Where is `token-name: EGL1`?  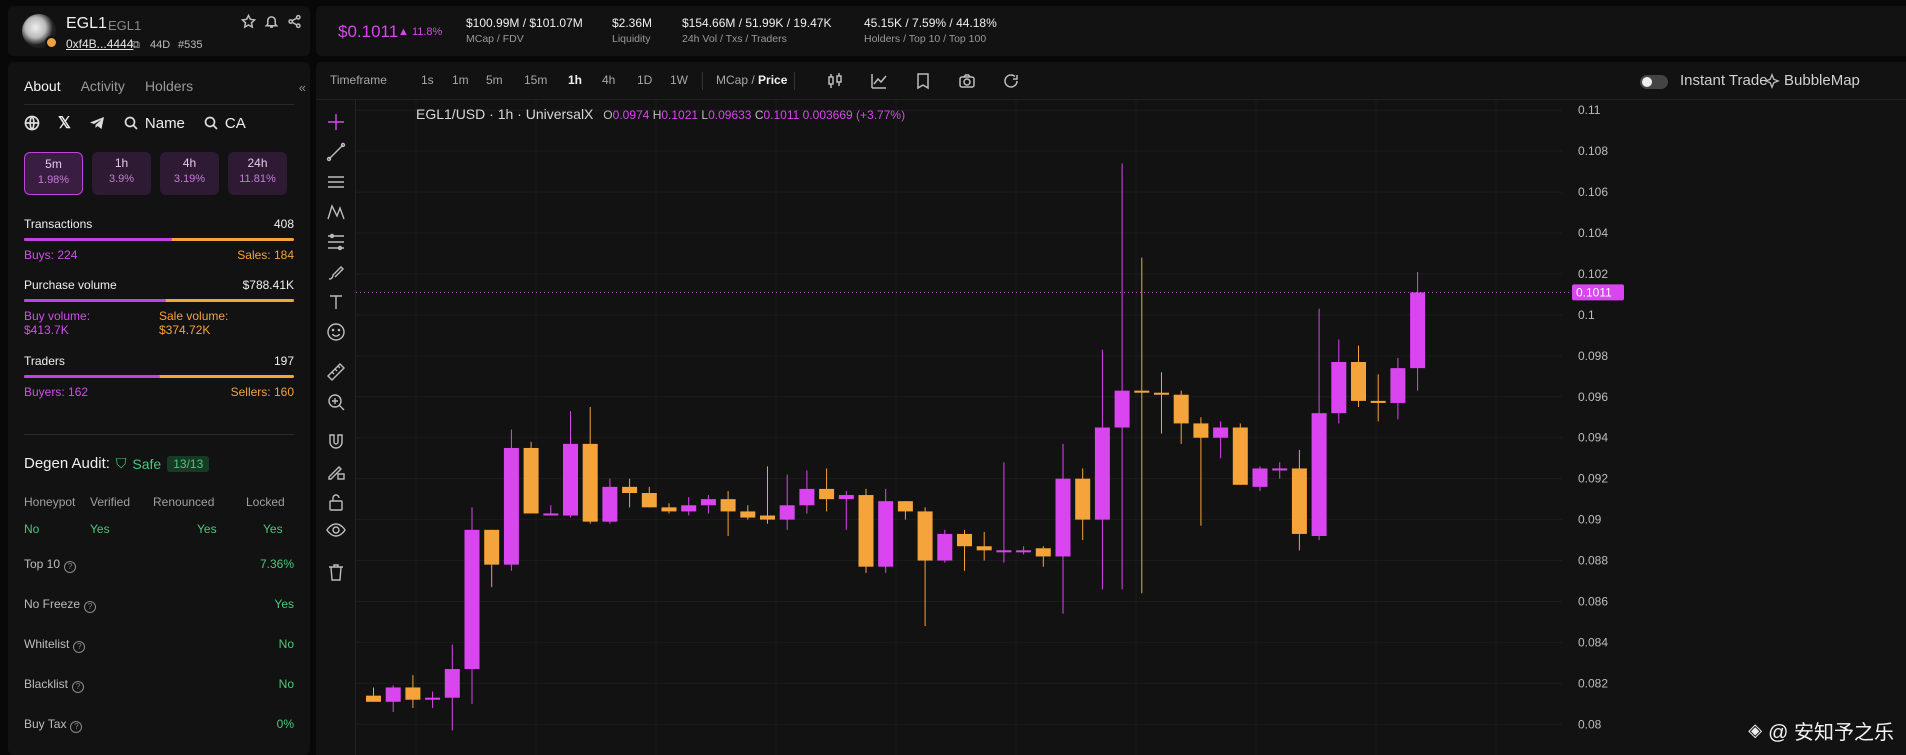 token-name: EGL1 is located at coordinates (86, 23).